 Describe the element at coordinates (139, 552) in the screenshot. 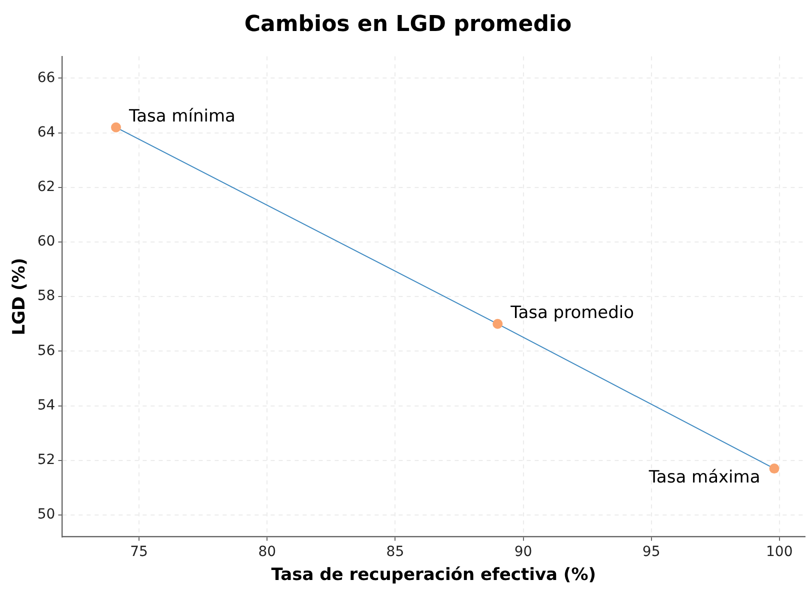

I see `x-tick-label: 75` at that location.